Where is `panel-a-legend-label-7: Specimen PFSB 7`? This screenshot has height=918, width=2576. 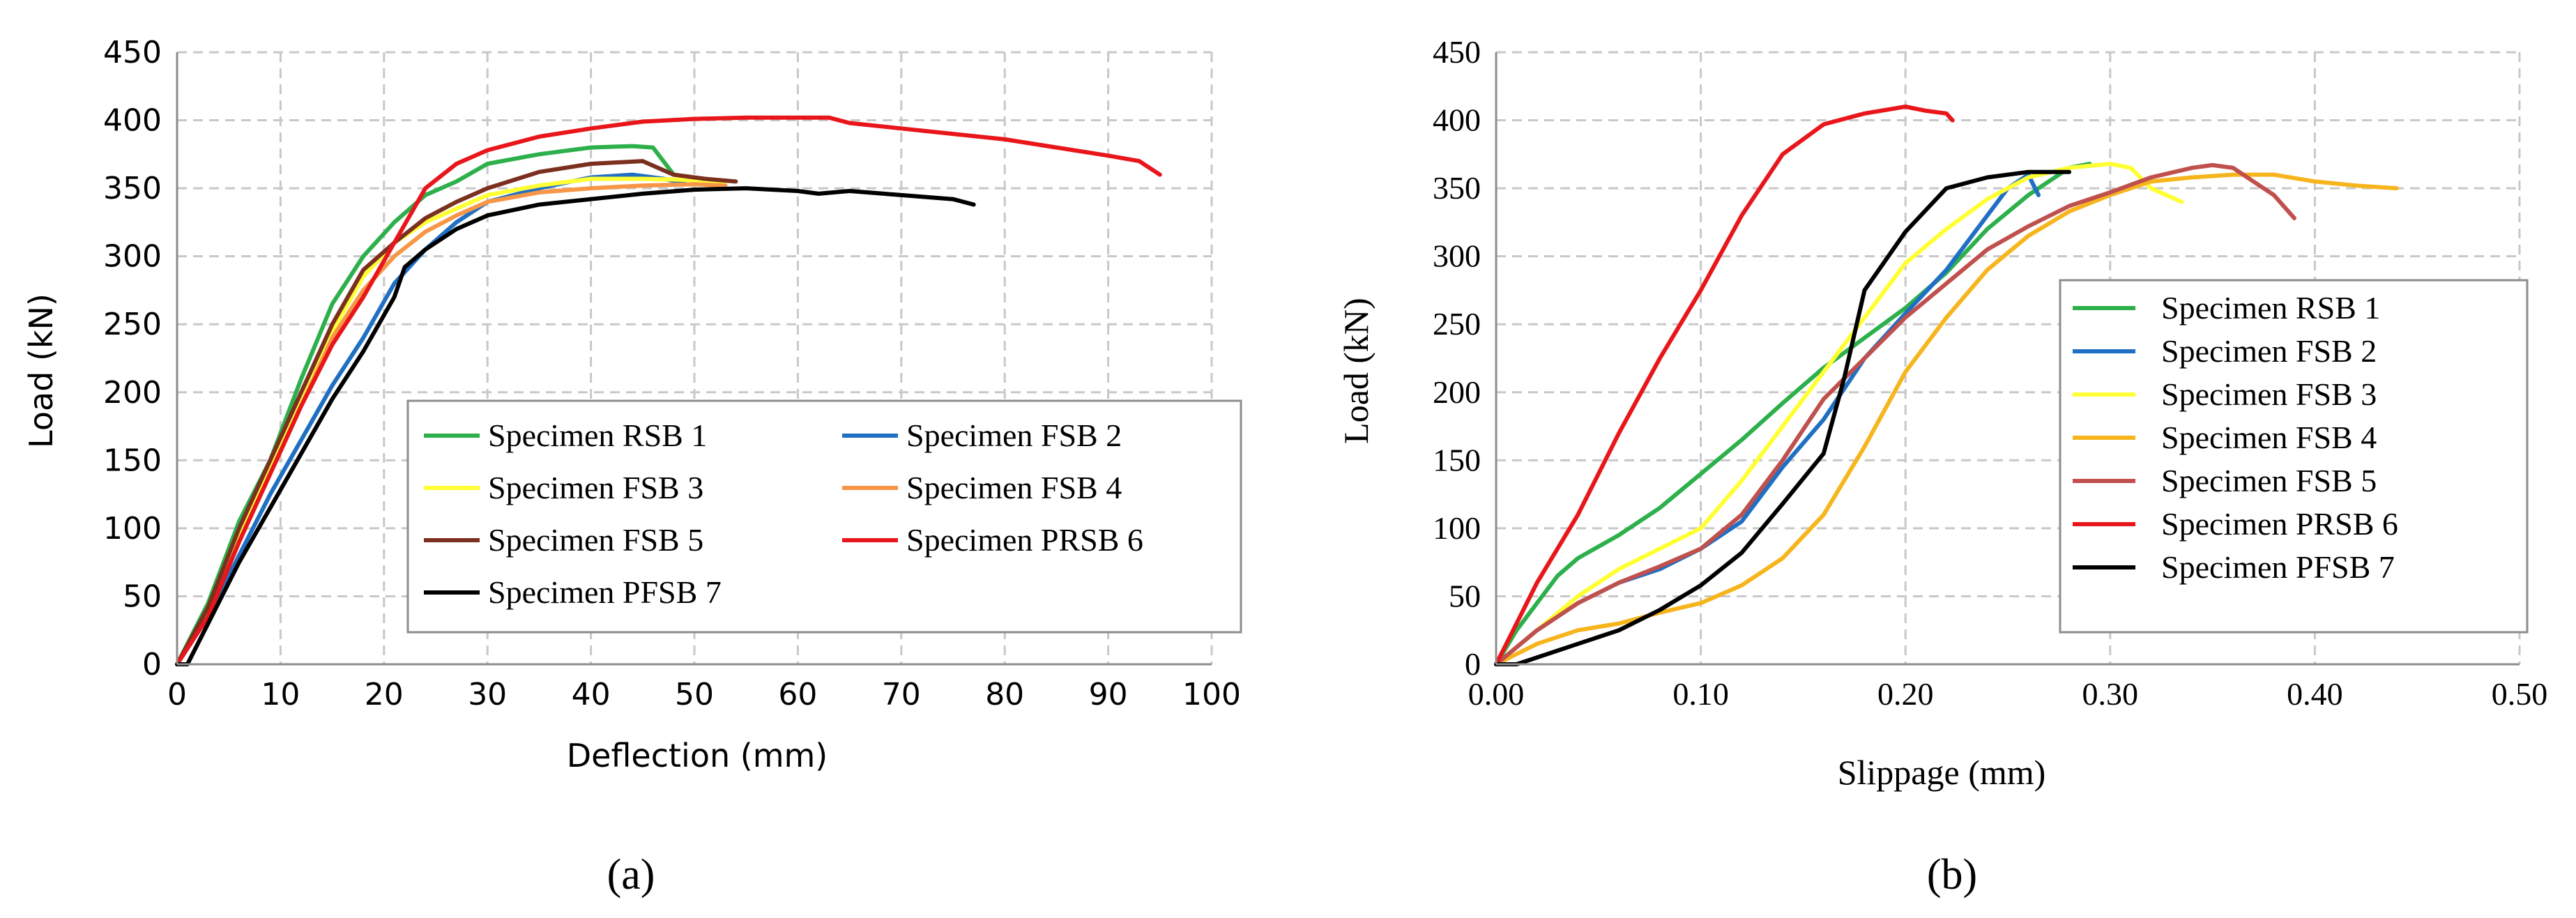
panel-a-legend-label-7: Specimen PFSB 7 is located at coordinates (605, 592).